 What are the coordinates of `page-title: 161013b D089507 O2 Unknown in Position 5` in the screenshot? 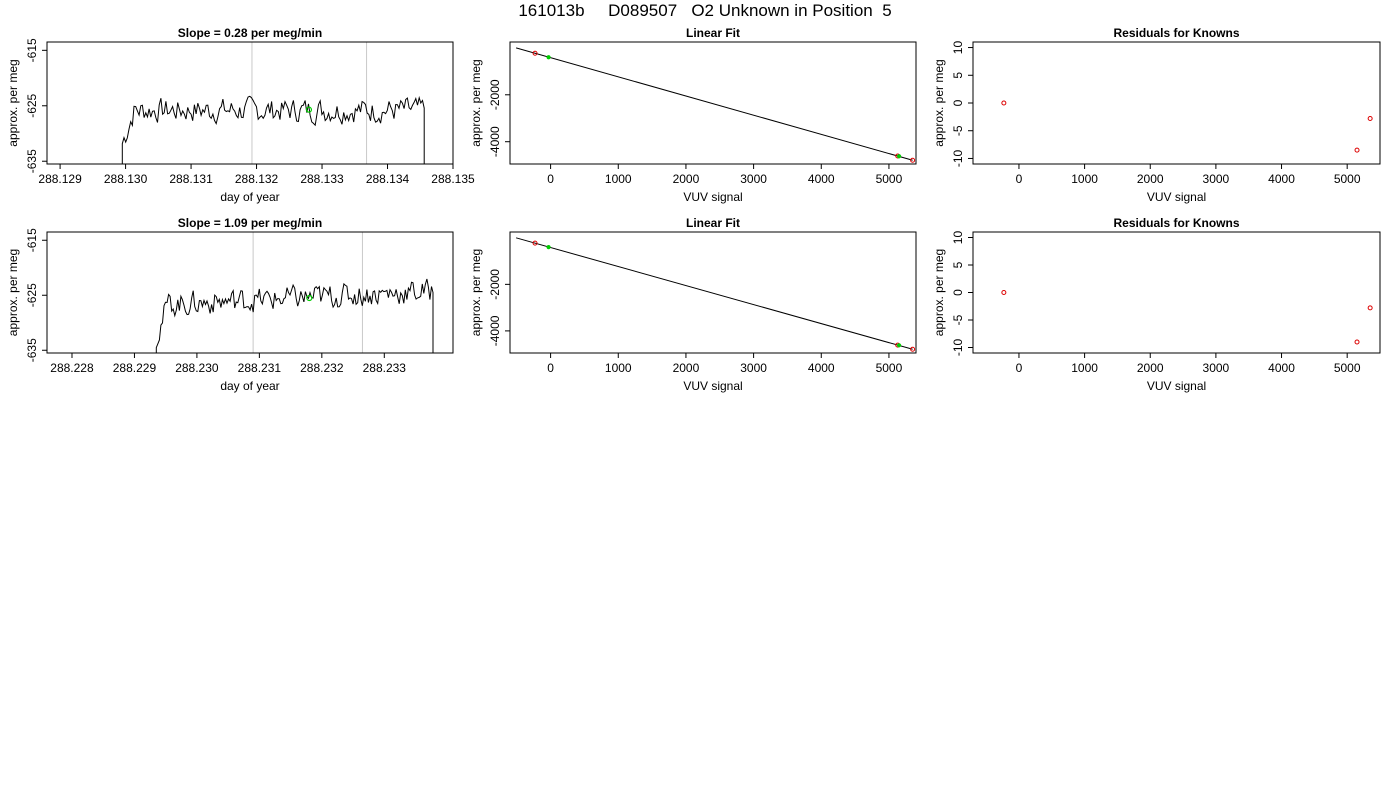 It's located at (705, 10).